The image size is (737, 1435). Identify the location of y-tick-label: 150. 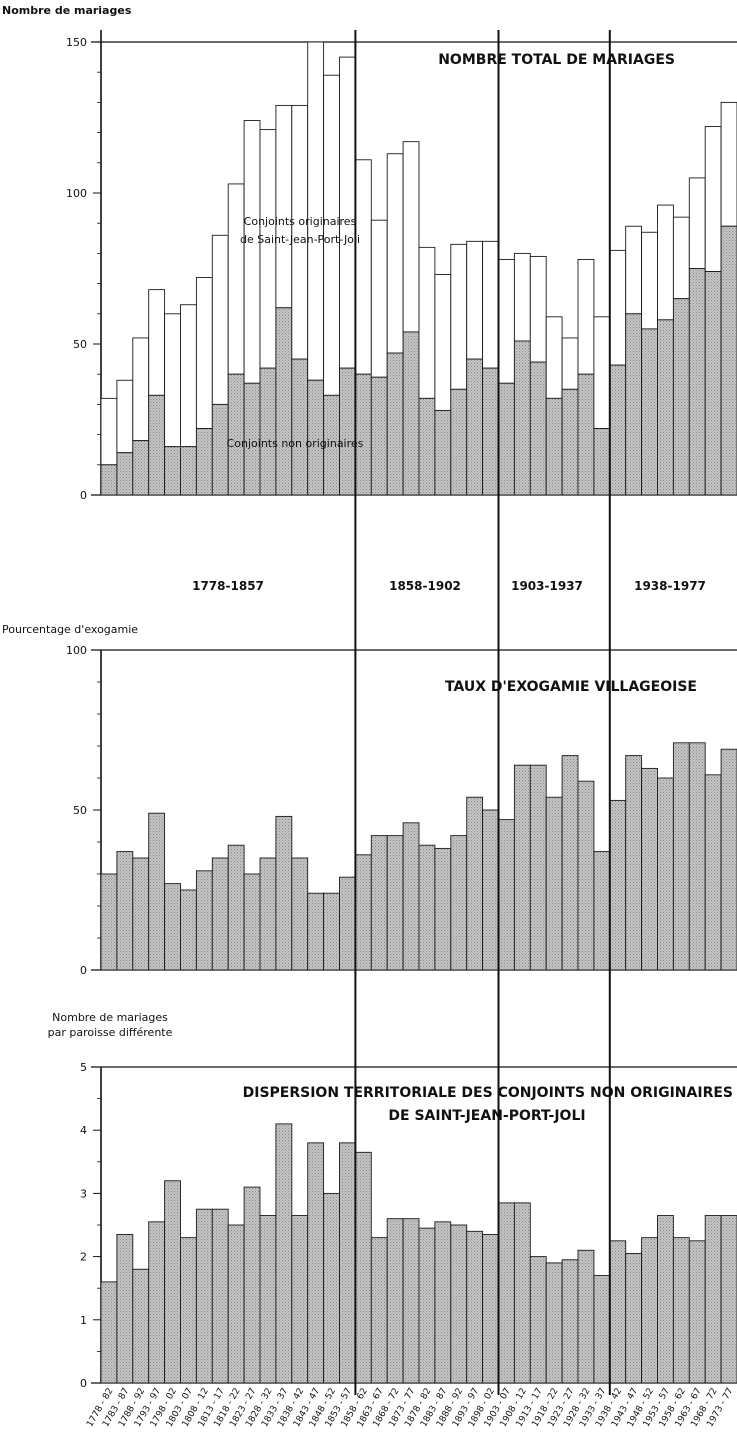
(76, 42).